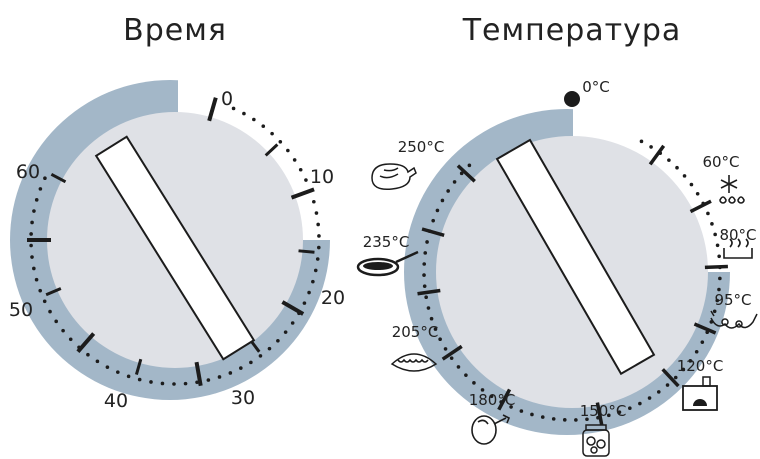  What do you see at coordinates (732, 189) in the screenshot?
I see `defrost-icon` at bounding box center [732, 189].